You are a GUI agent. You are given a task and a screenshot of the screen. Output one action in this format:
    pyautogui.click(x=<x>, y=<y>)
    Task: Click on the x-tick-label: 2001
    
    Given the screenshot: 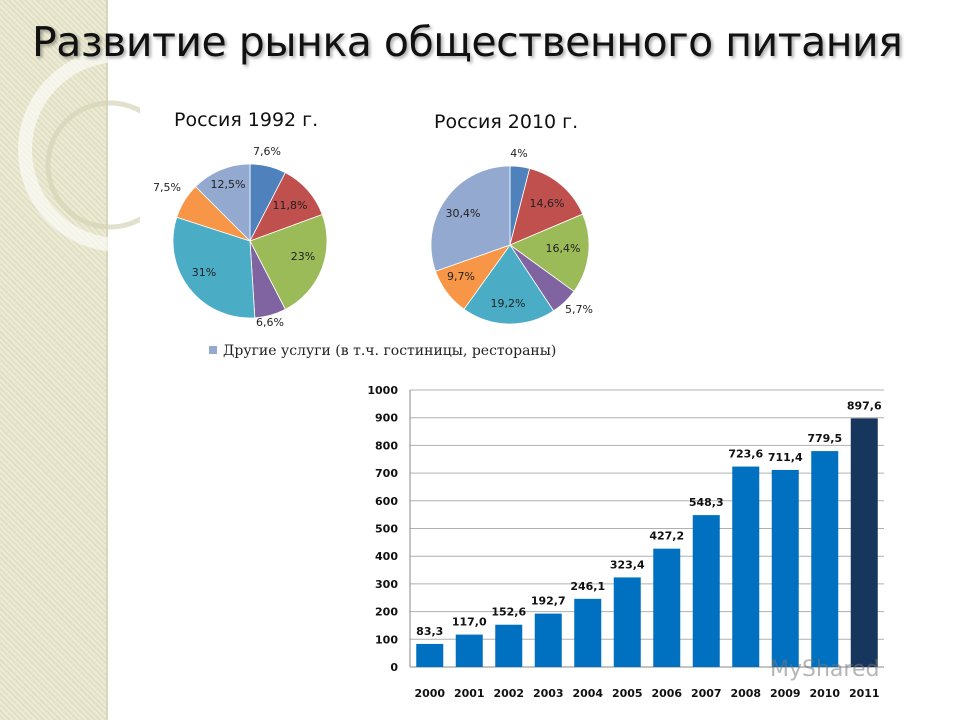 What is the action you would take?
    pyautogui.click(x=469, y=693)
    